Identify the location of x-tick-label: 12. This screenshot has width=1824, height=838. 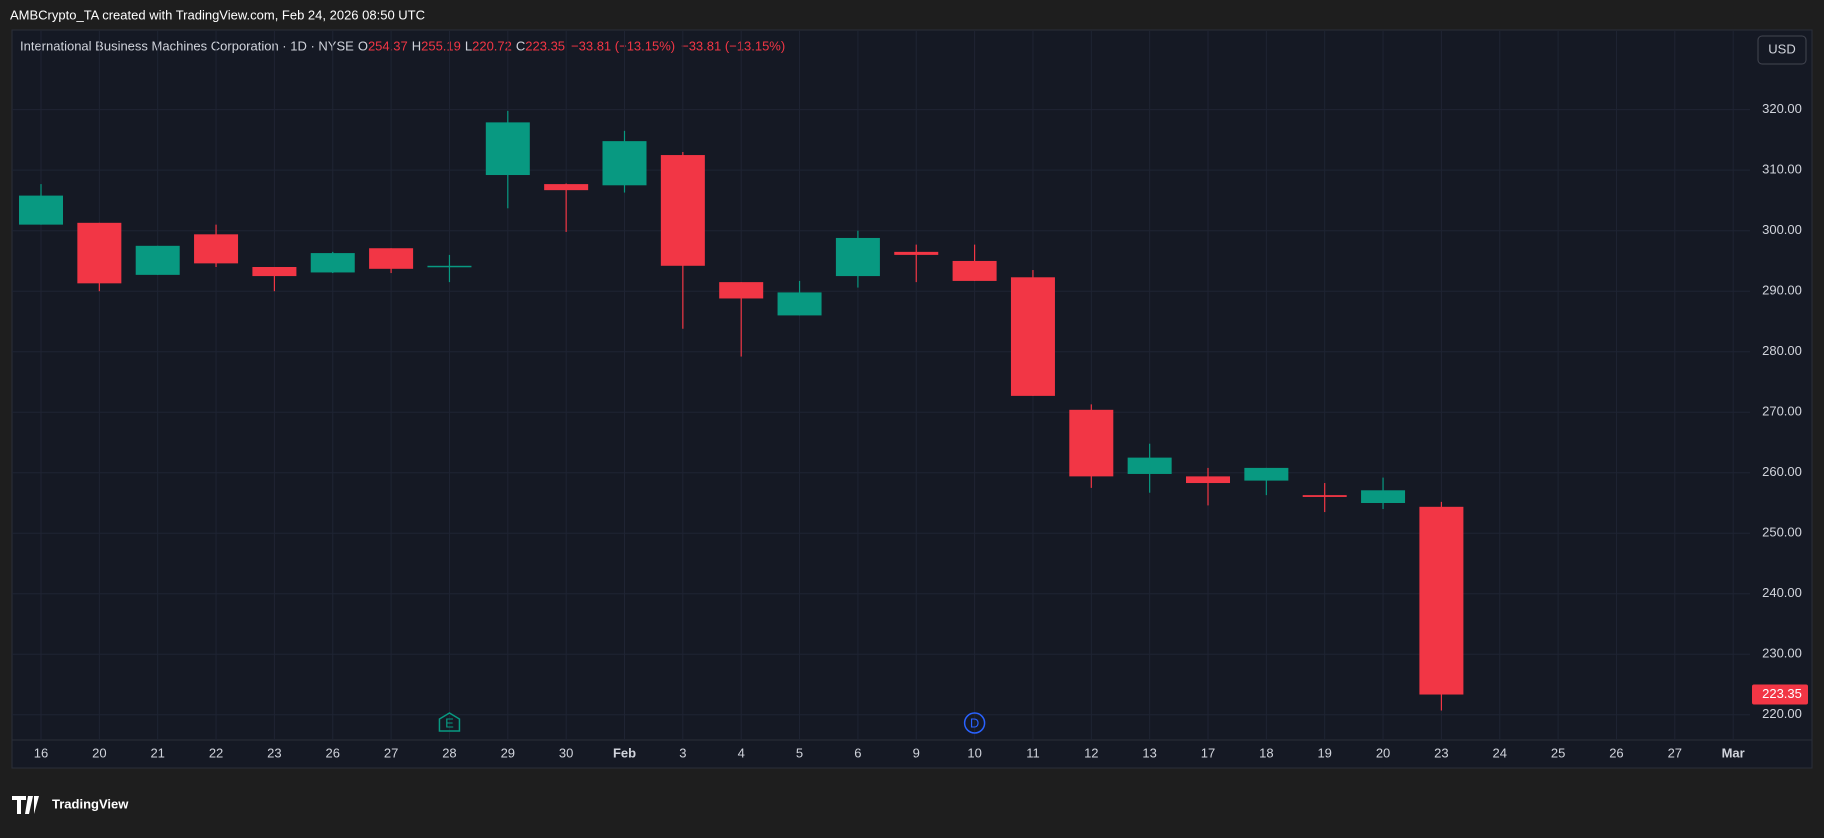
(1091, 752).